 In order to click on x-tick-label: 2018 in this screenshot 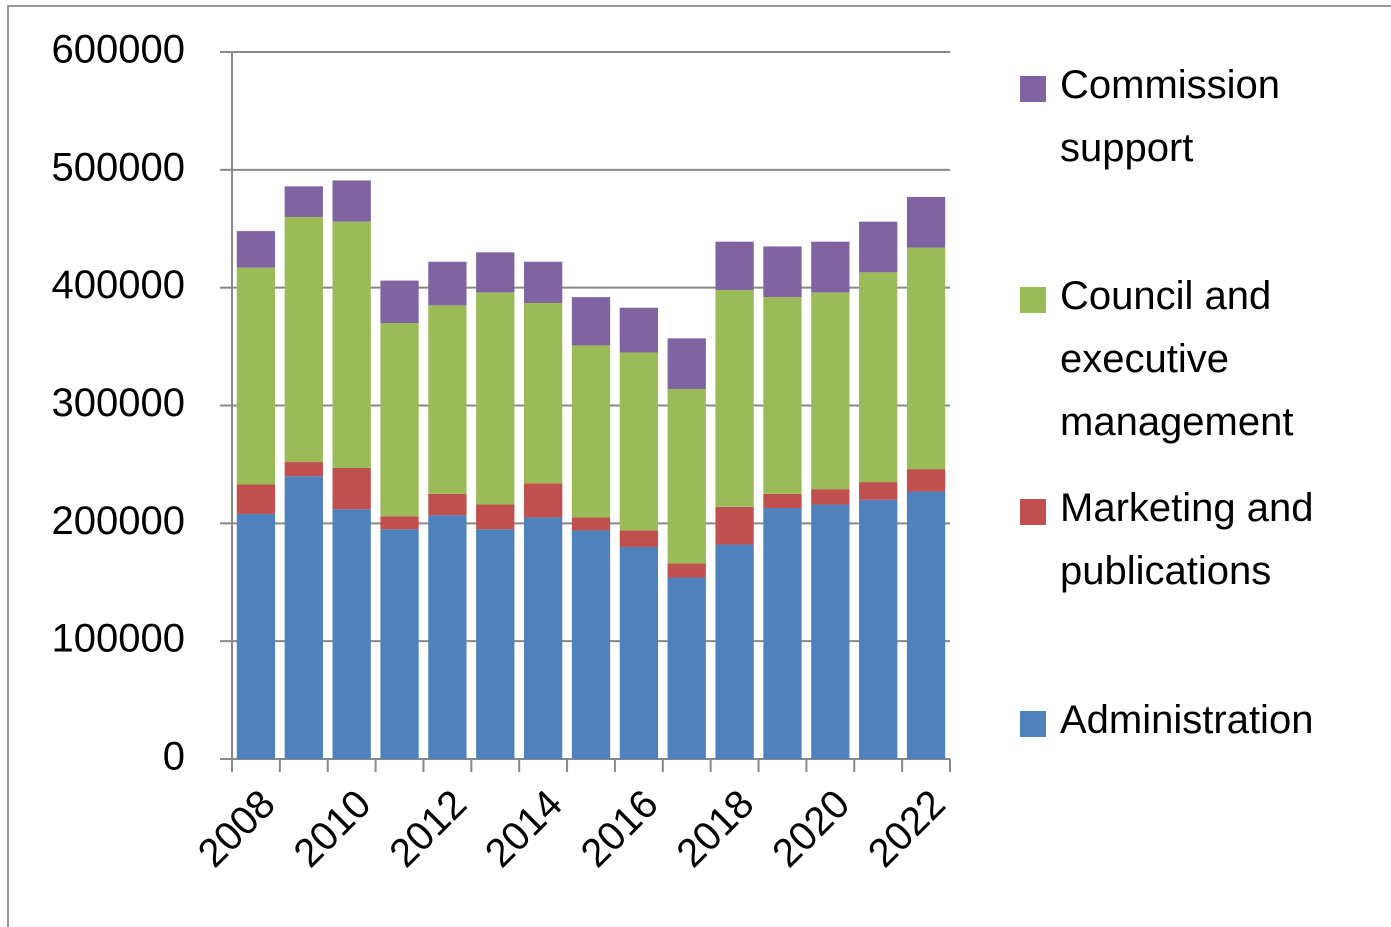, I will do `click(715, 829)`.